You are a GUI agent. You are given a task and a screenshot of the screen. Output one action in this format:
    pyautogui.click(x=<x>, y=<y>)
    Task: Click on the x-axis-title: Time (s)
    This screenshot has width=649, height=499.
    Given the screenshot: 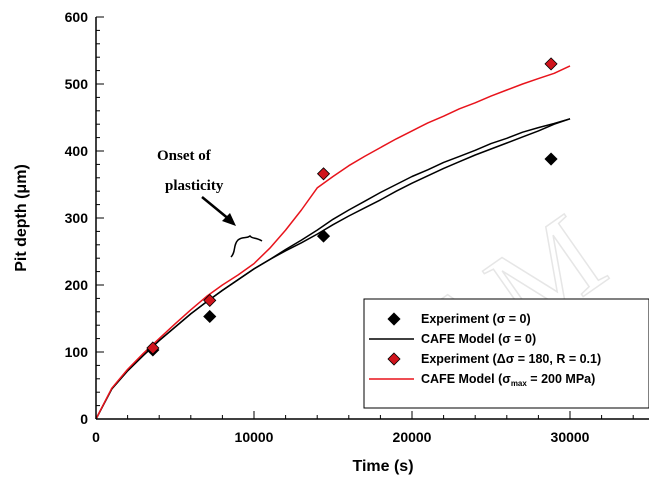 What is the action you would take?
    pyautogui.click(x=382, y=466)
    